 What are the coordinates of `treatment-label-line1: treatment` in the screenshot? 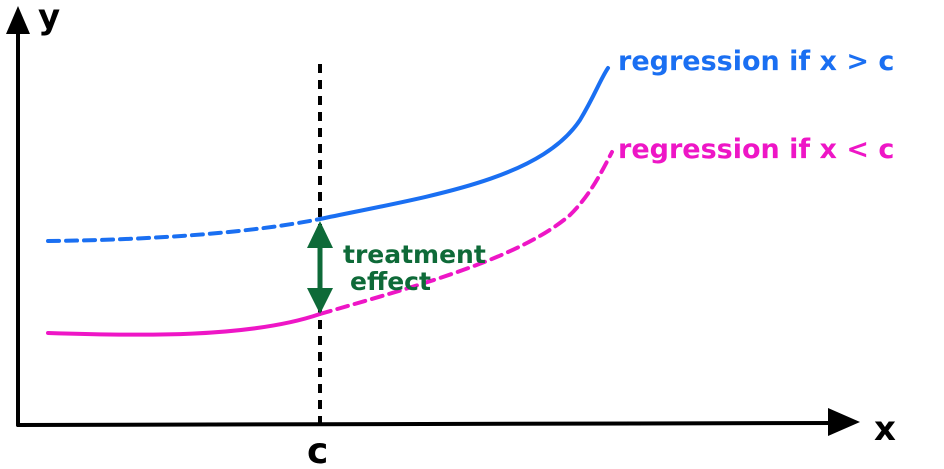 It's located at (414, 254).